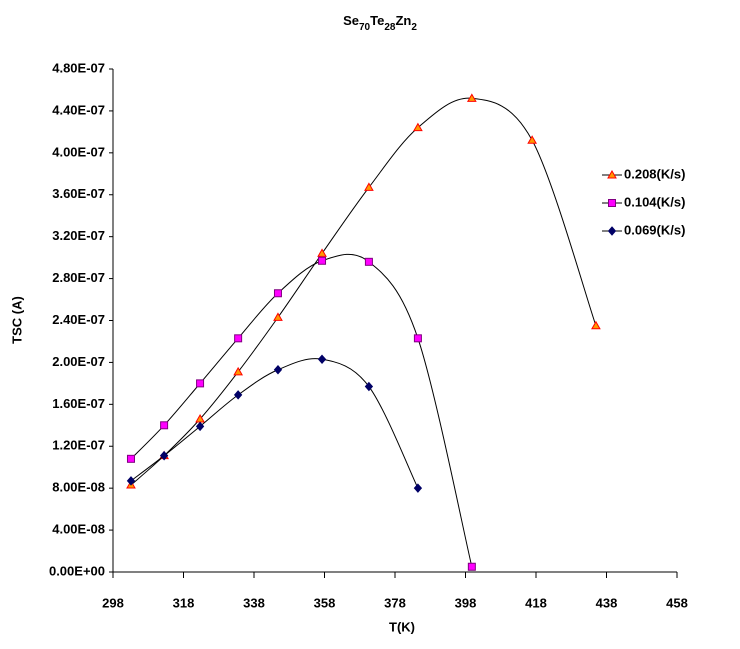  Describe the element at coordinates (78, 487) in the screenshot. I see `y-tick-label: 8.00E-08` at that location.